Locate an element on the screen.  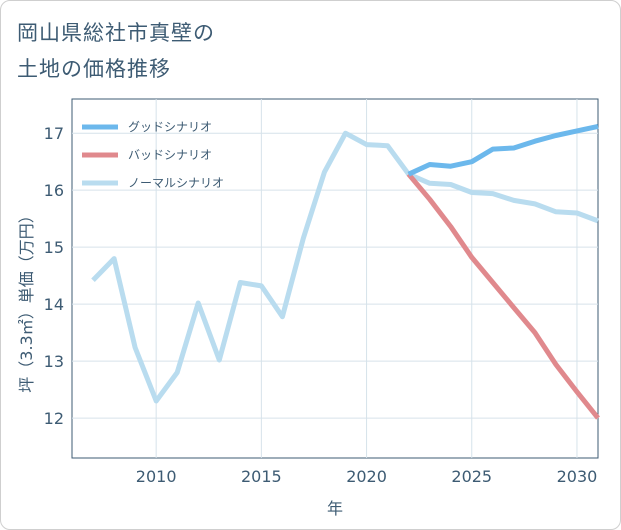
x-tick-label-2030: 2030 is located at coordinates (577, 476).